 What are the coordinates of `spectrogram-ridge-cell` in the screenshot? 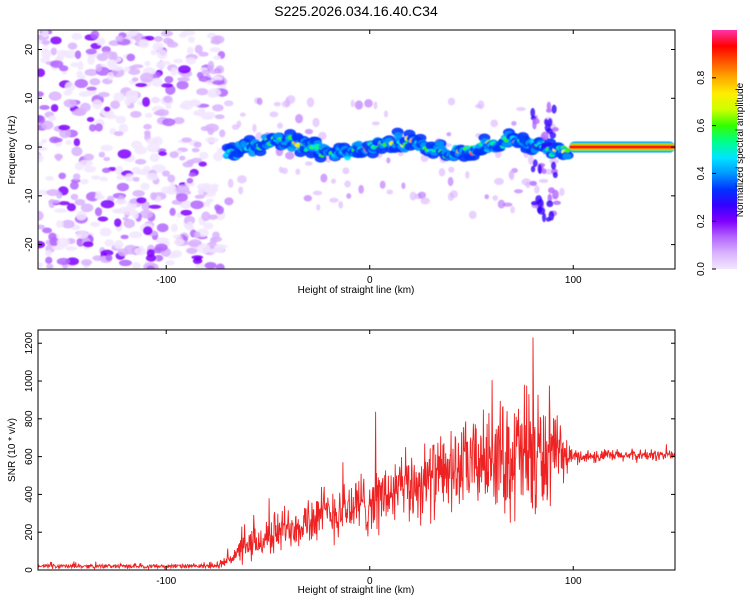 It's located at (347, 158).